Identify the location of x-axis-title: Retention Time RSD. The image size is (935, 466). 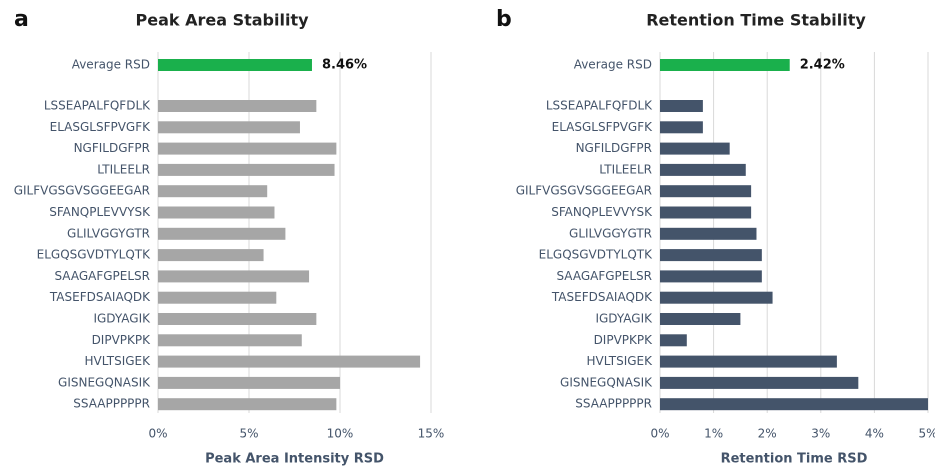
(794, 459).